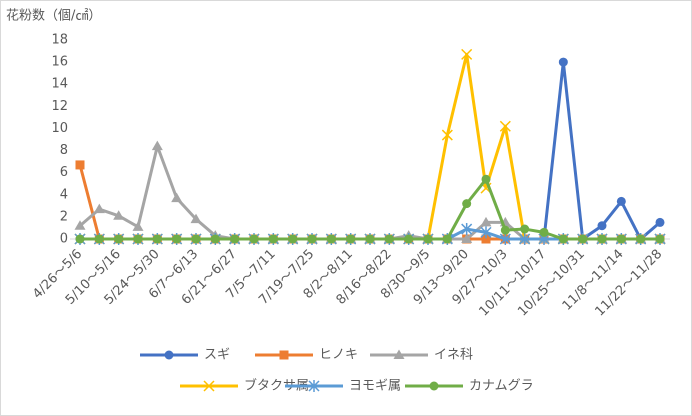 This screenshot has height=416, width=692. I want to click on legend-label: イネ科, so click(453, 355).